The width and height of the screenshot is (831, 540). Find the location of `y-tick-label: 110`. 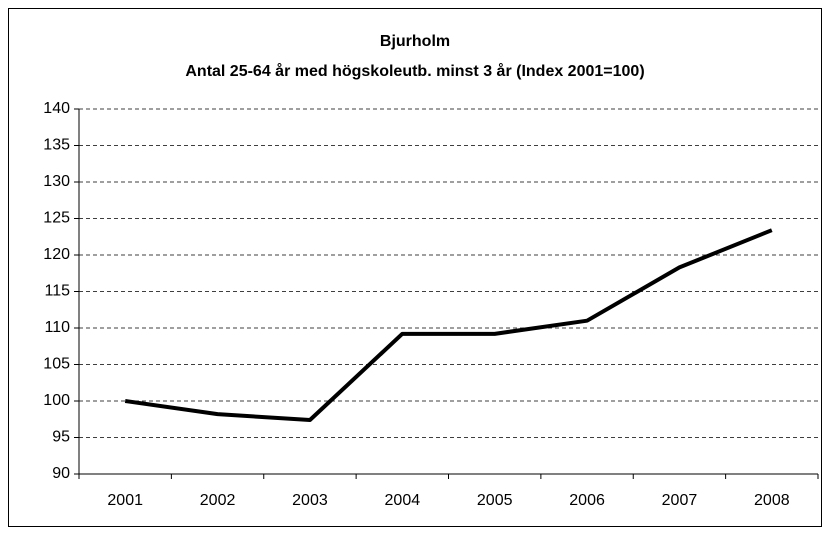

y-tick-label: 110 is located at coordinates (57, 327).